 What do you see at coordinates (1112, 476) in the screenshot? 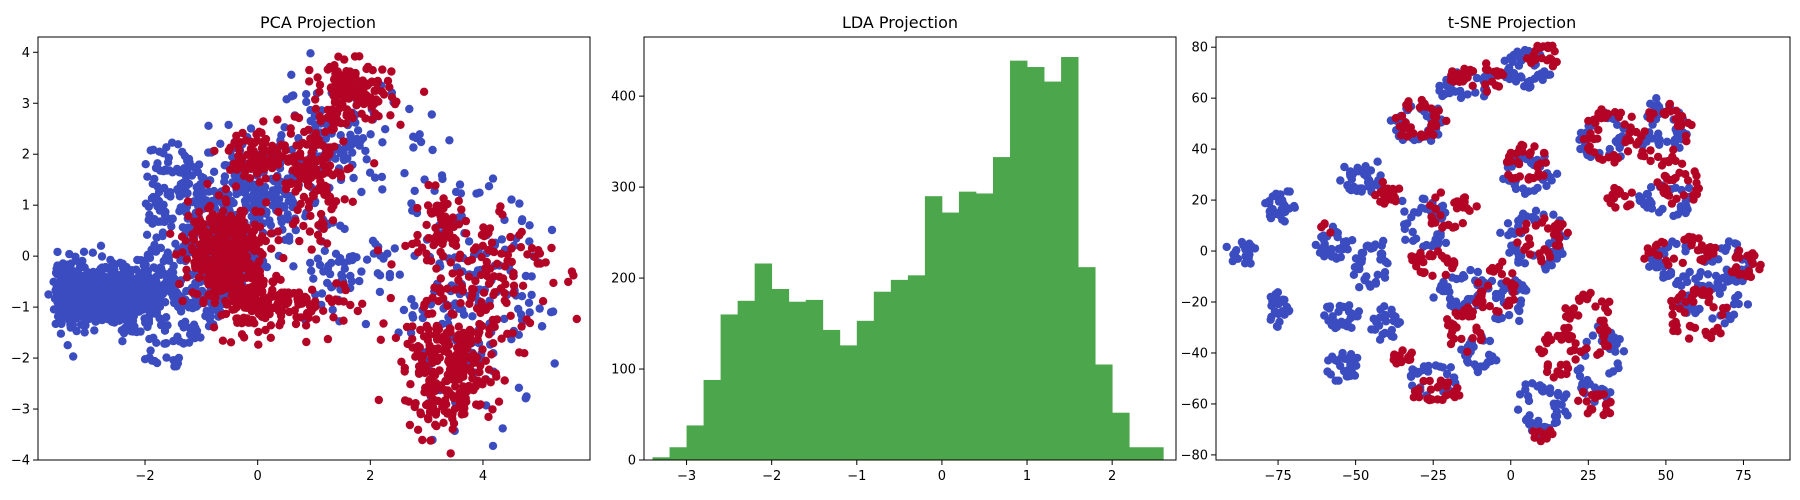
I see `1-xtick-label: 2` at bounding box center [1112, 476].